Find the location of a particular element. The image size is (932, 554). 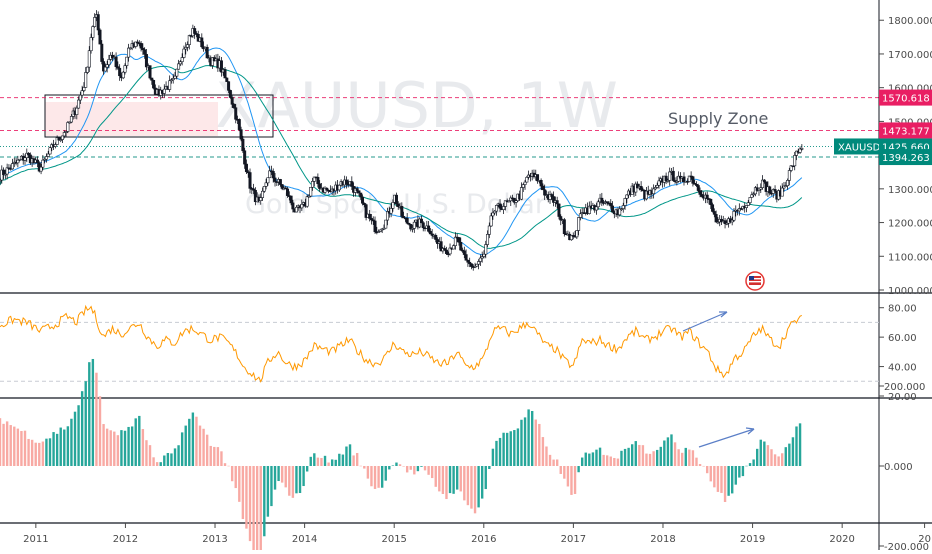

price-tag is located at coordinates (905, 130).